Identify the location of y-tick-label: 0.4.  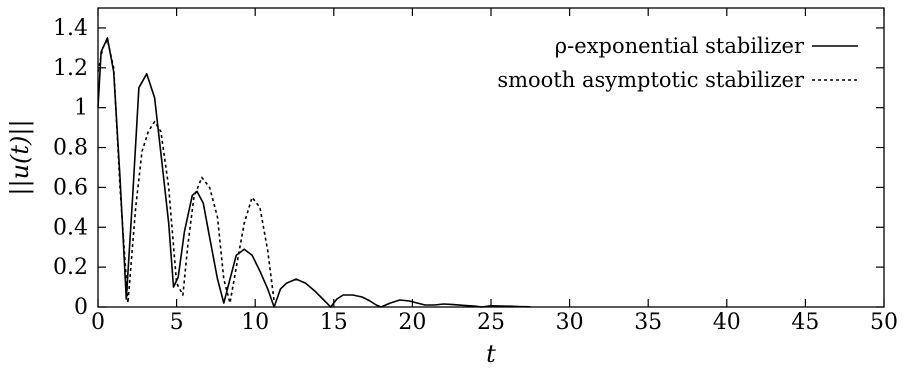
(70, 227).